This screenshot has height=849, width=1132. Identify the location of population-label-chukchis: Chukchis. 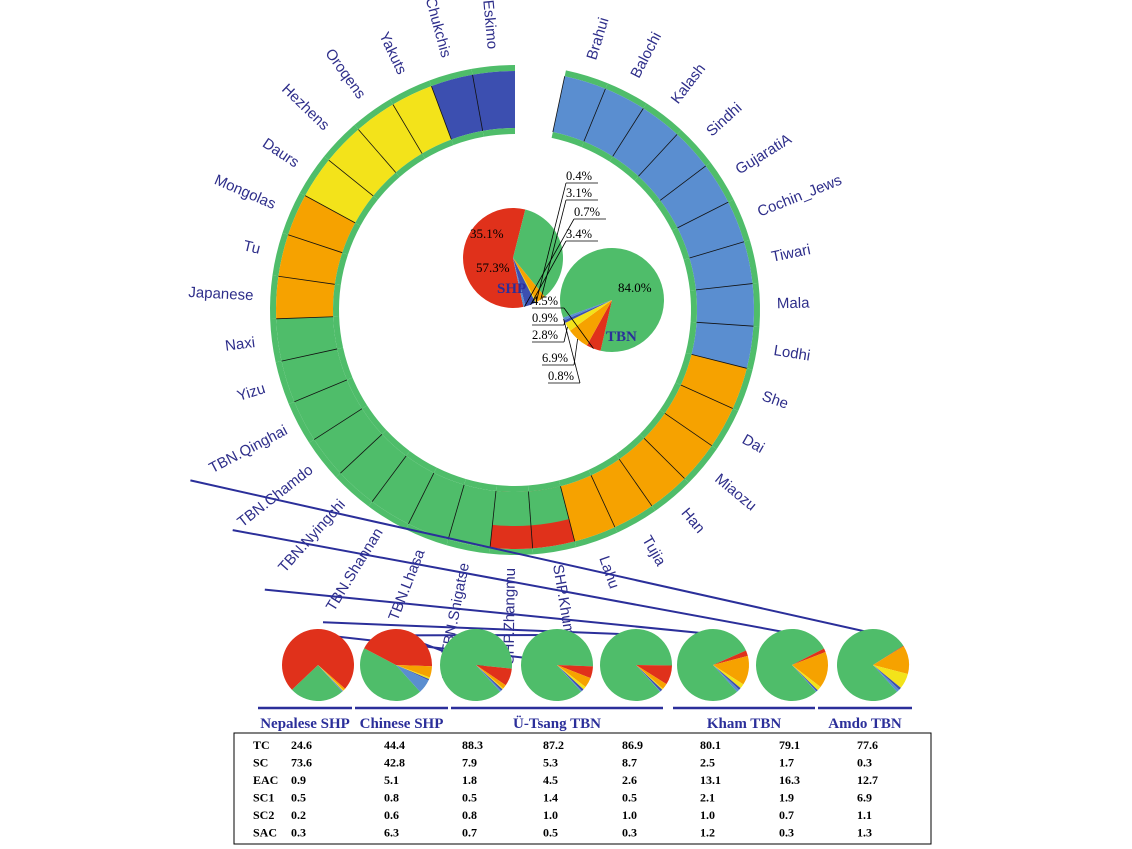
(438, 29).